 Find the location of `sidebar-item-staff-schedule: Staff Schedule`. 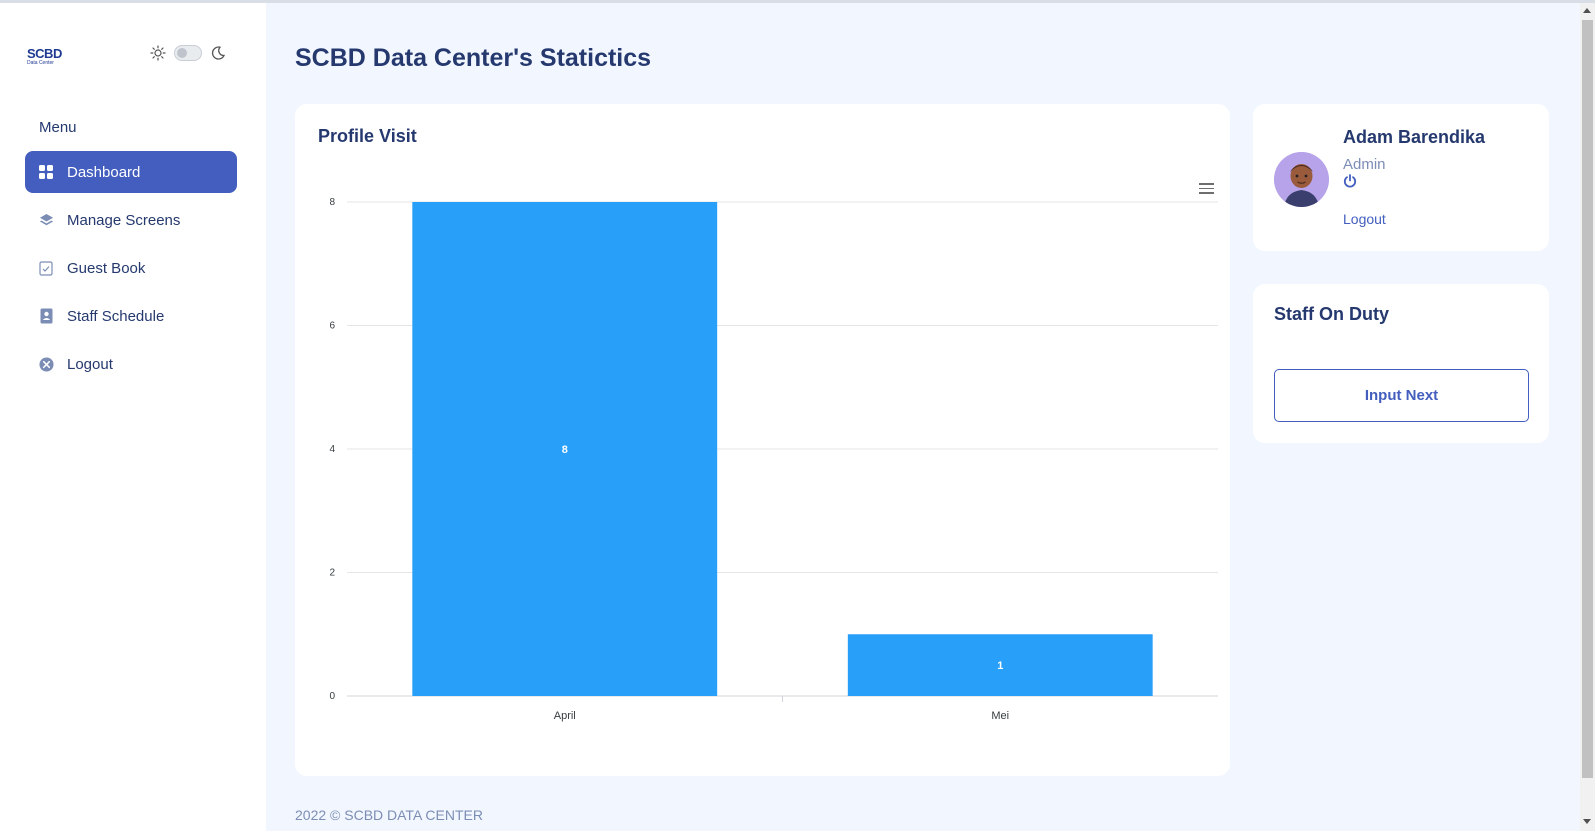

sidebar-item-staff-schedule: Staff Schedule is located at coordinates (131, 316).